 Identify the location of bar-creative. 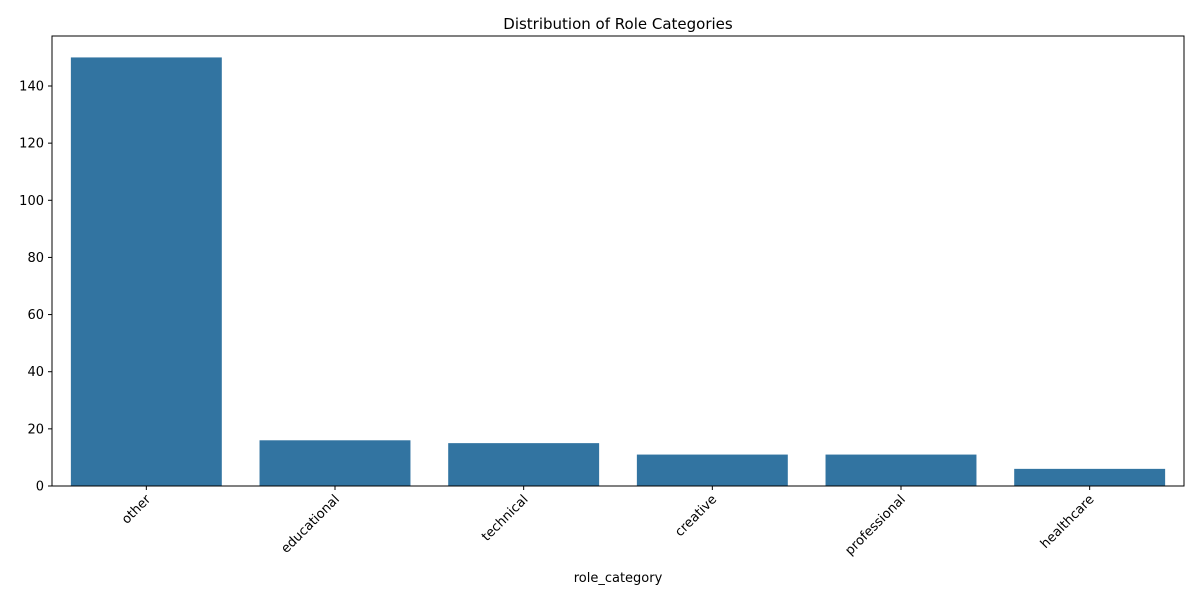
(712, 470).